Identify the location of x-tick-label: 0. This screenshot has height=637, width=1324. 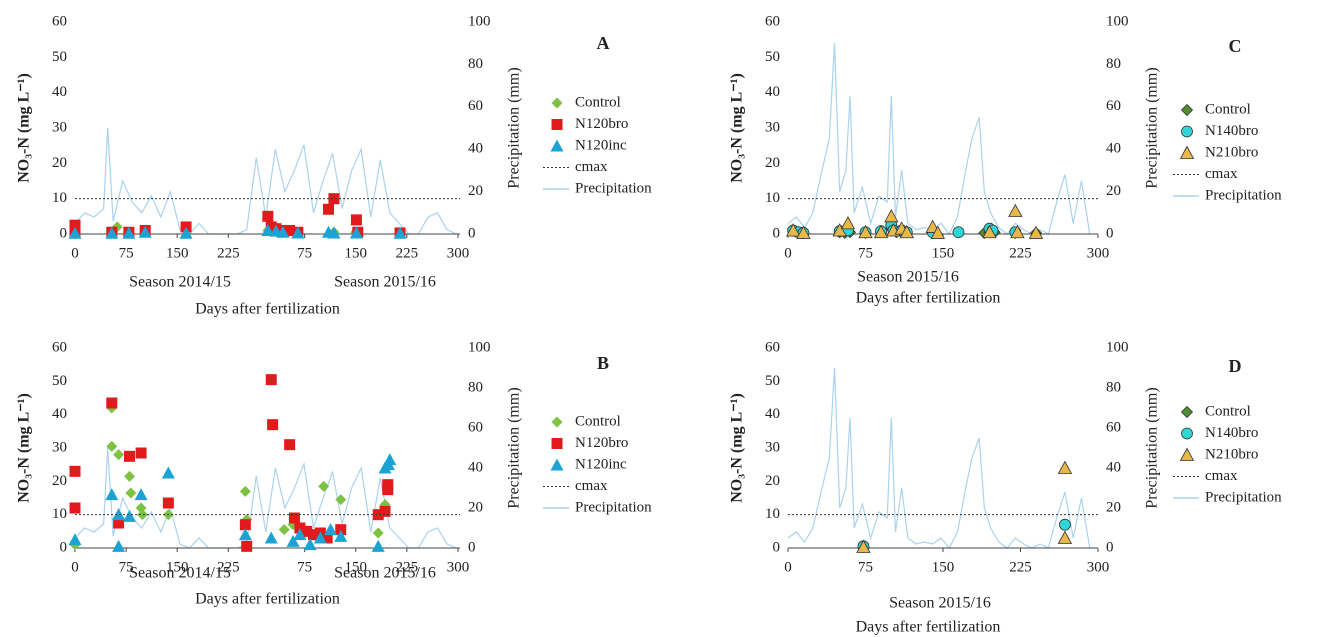
(788, 567).